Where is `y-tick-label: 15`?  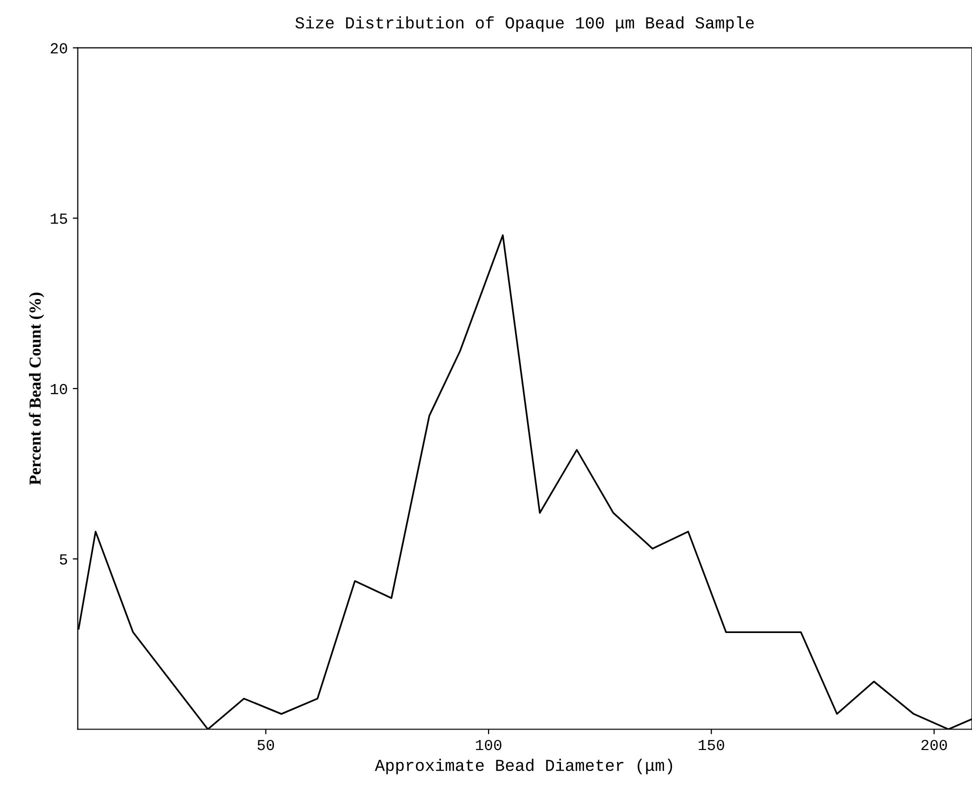
y-tick-label: 15 is located at coordinates (59, 219).